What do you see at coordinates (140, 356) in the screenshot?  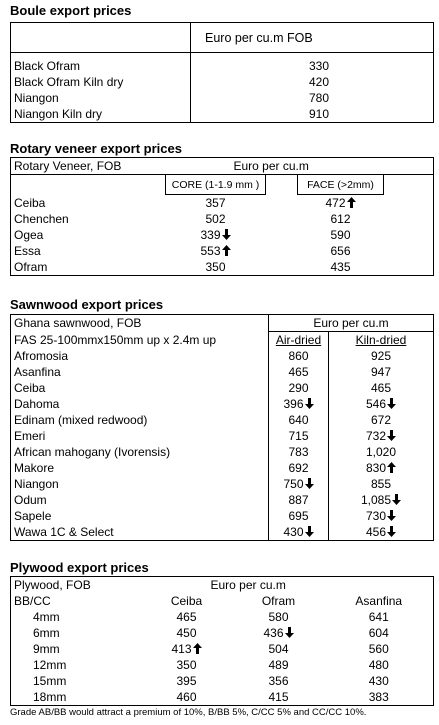 I see `row-label: Afromosia` at bounding box center [140, 356].